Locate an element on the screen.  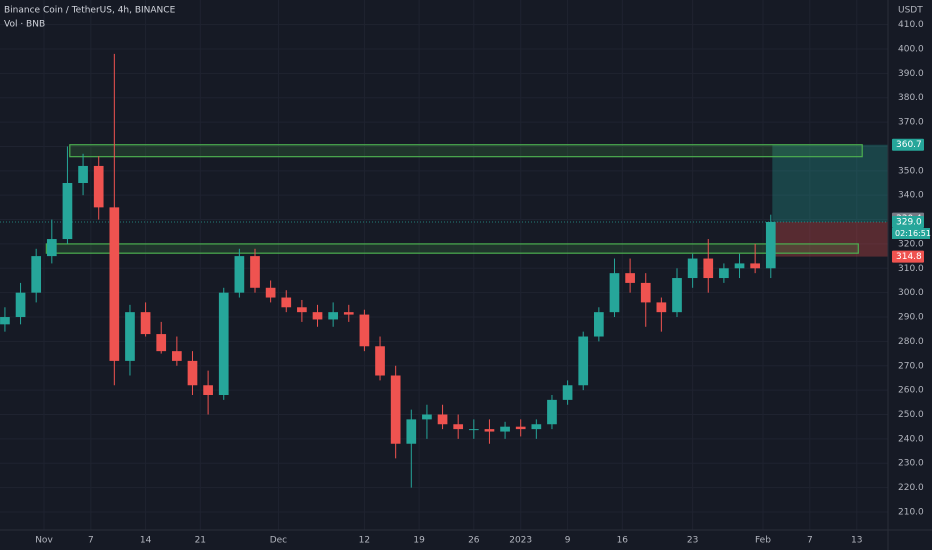
y-tick-label: 270.0 is located at coordinates (911, 366).